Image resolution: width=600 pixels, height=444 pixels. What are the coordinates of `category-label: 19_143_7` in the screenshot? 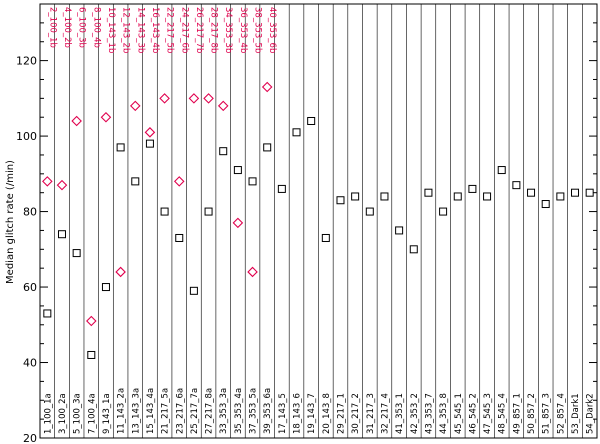 It's located at (312, 413).